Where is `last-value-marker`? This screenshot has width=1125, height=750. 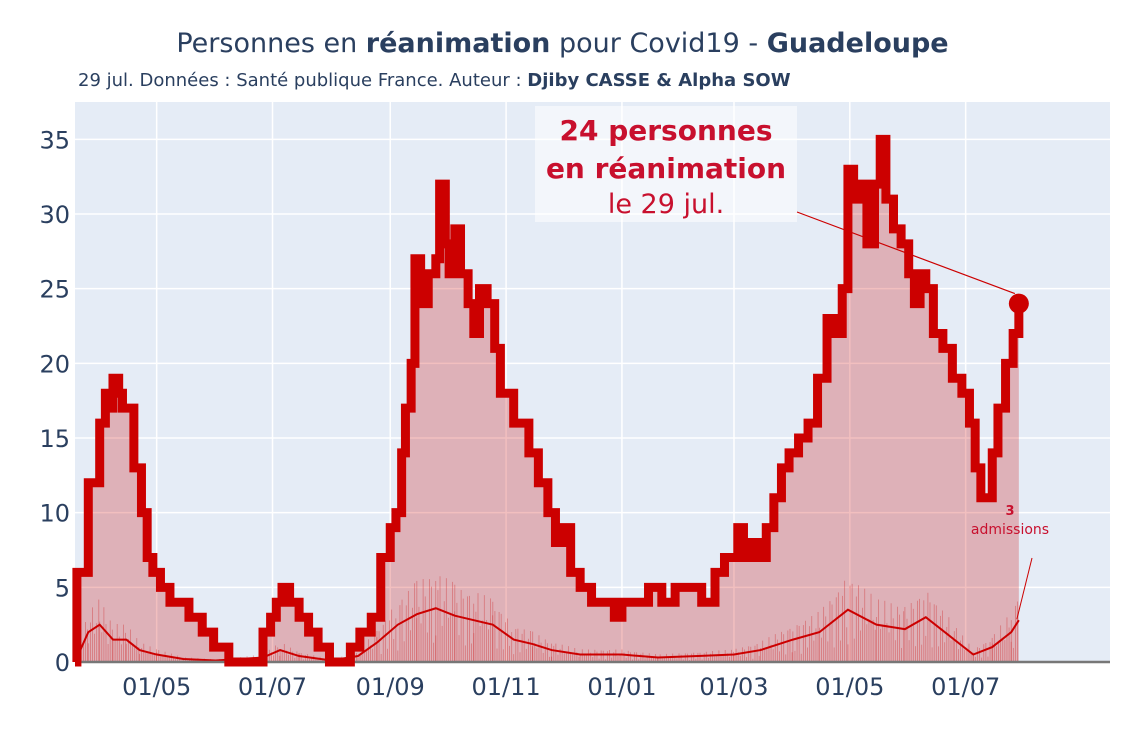 last-value-marker is located at coordinates (1018, 303).